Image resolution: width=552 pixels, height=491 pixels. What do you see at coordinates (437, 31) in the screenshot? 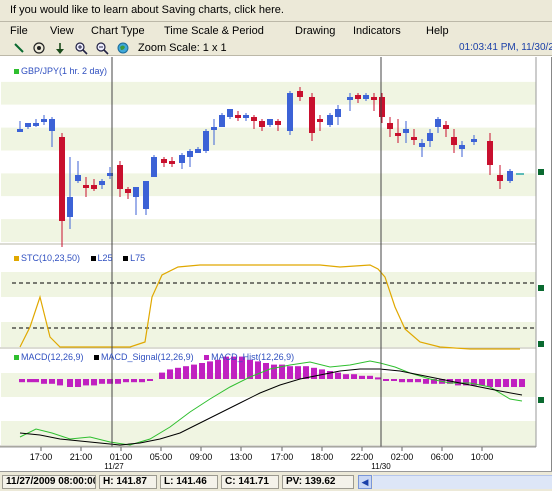
I see `menu-help: Help` at bounding box center [437, 31].